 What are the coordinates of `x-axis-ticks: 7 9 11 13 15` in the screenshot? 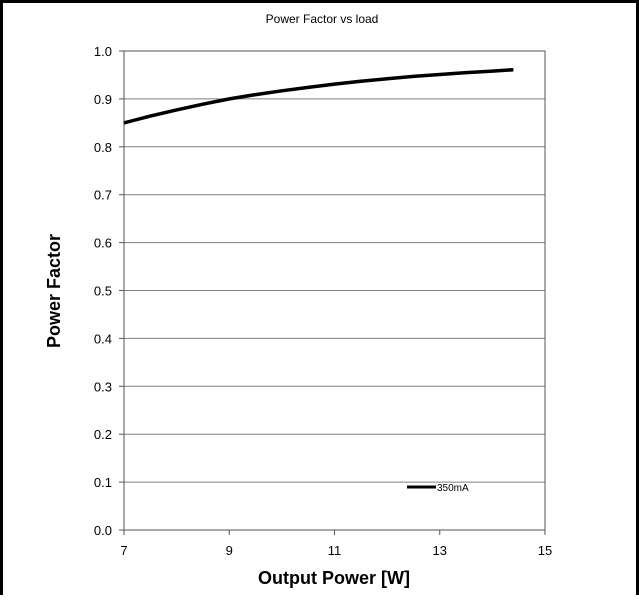 It's located at (336, 544).